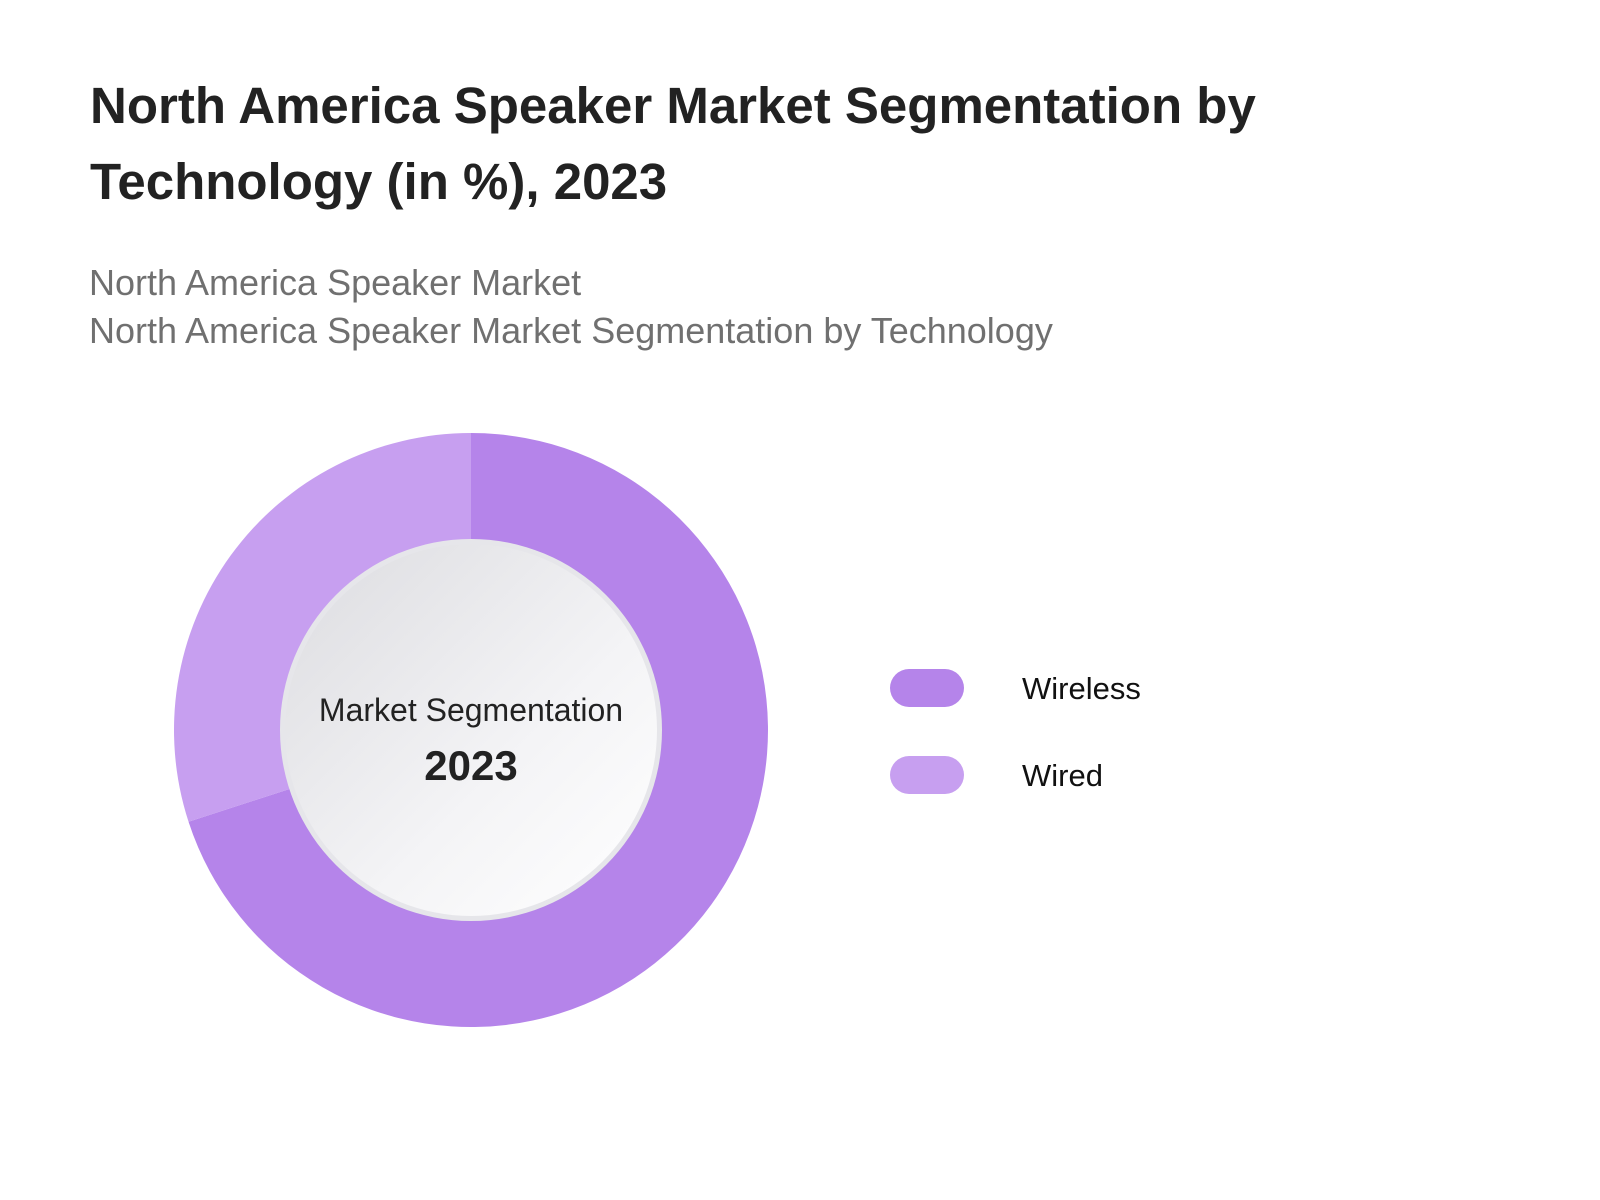 The width and height of the screenshot is (1600, 1200). I want to click on legend-label-wireless: Wireless, so click(1081, 688).